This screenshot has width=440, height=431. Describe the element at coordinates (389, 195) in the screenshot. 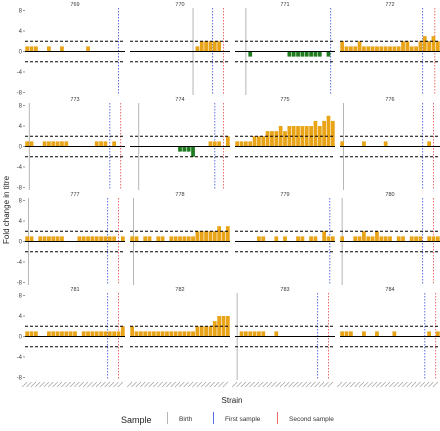

I see `panel-label-780: 780` at that location.